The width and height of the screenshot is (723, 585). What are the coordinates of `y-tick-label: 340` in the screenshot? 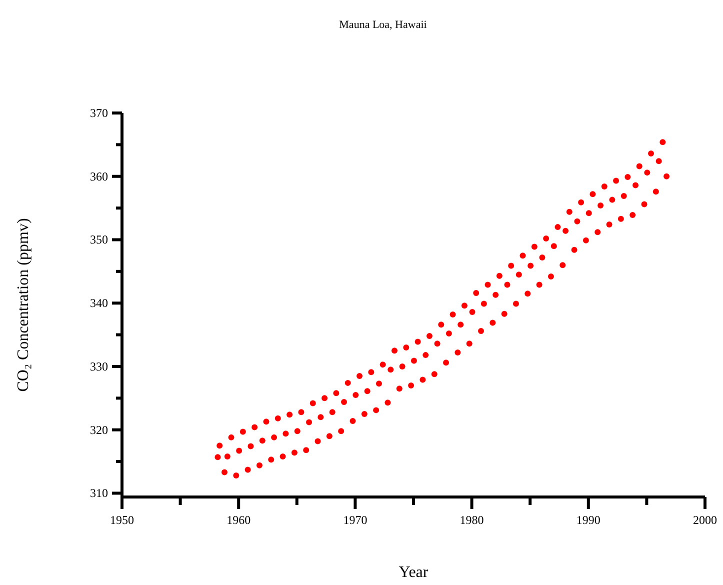 It's located at (99, 303).